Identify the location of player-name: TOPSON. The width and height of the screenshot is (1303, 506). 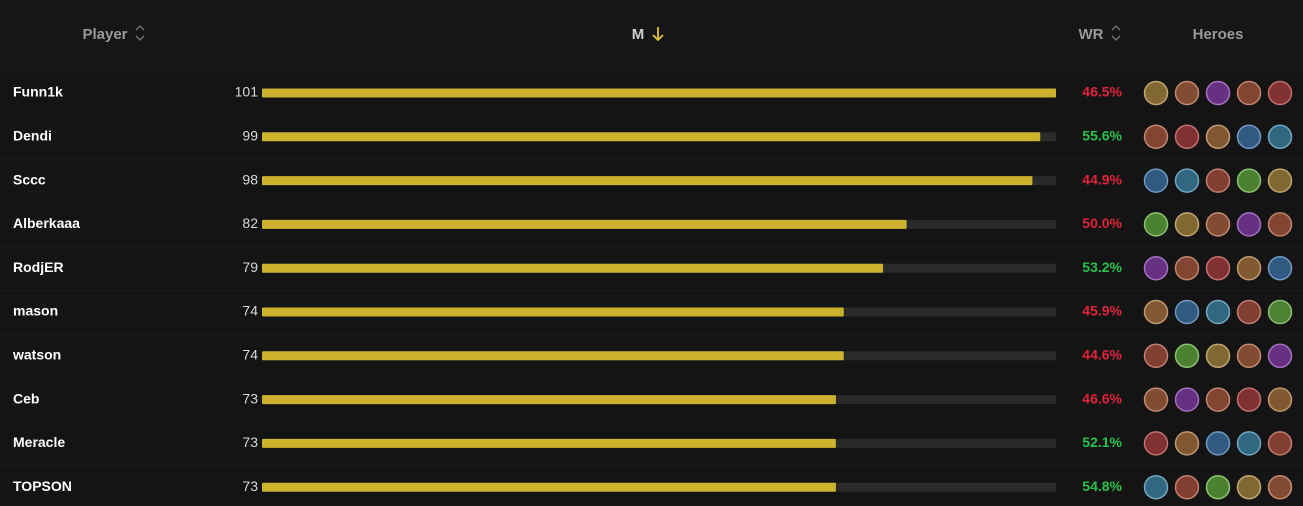
(42, 486).